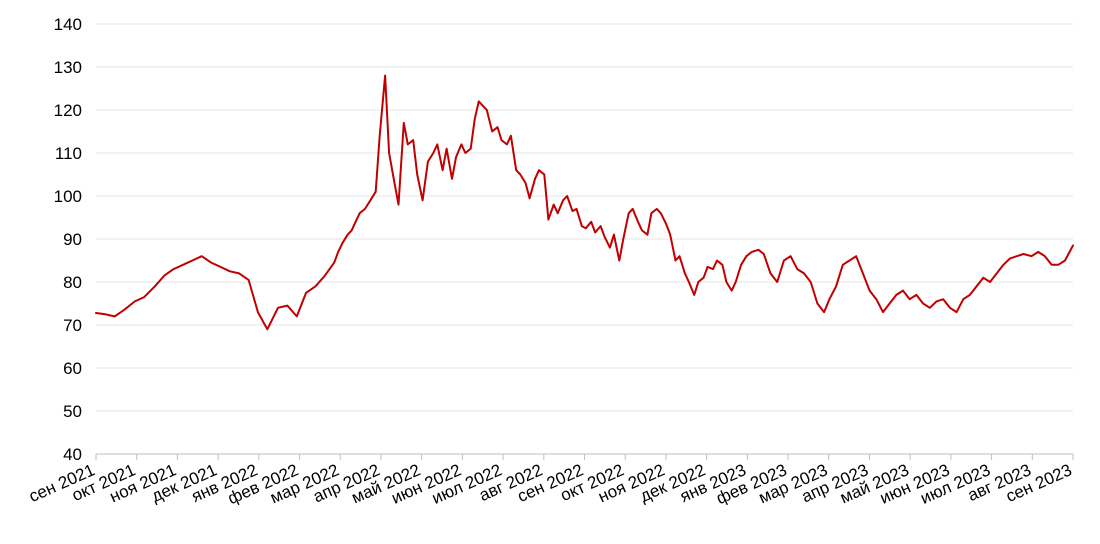  What do you see at coordinates (68, 67) in the screenshot?
I see `y-tick-label: 130` at bounding box center [68, 67].